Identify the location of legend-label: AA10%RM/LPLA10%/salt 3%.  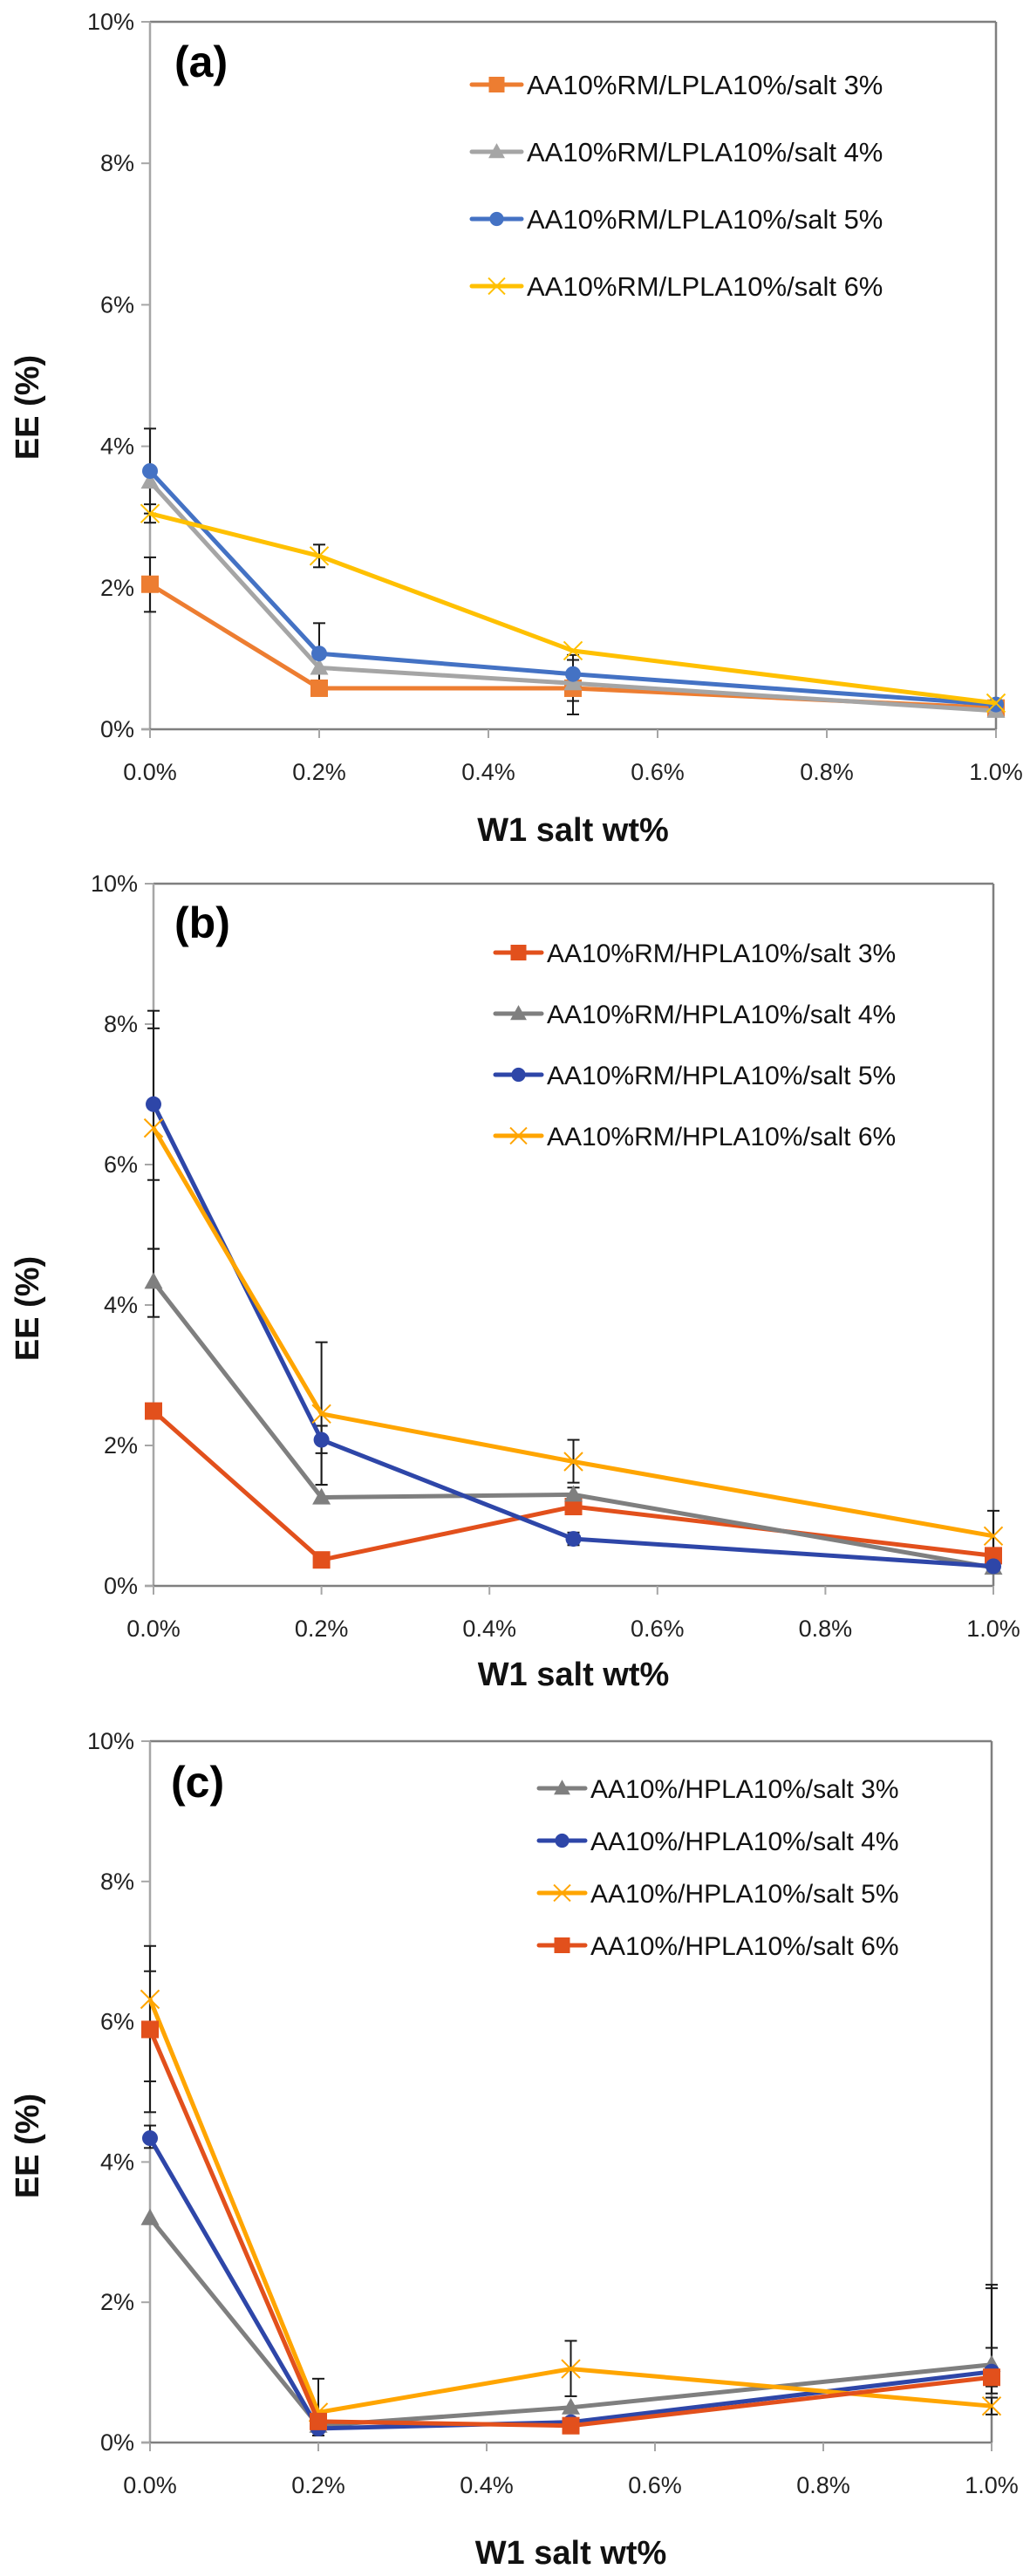
(705, 85).